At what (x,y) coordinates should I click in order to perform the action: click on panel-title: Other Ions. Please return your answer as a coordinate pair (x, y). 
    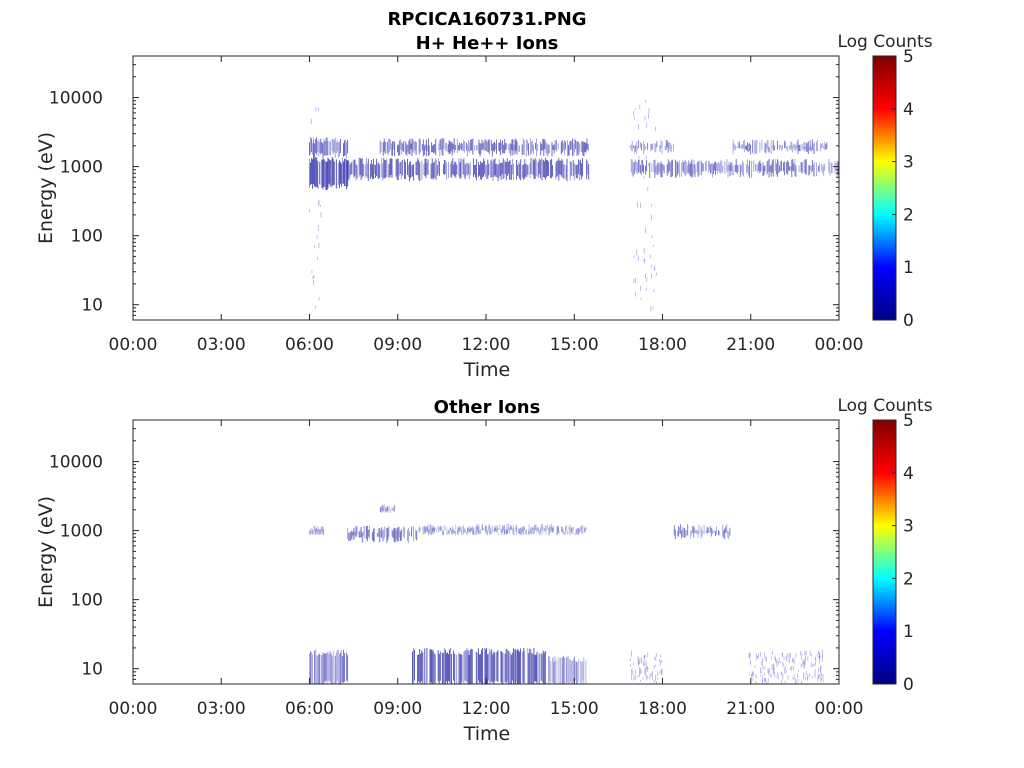
    Looking at the image, I should click on (487, 407).